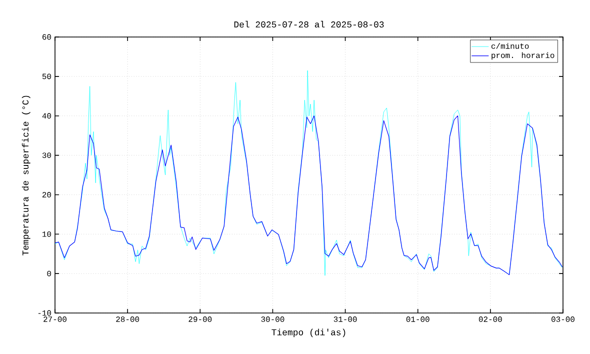  I want to click on chart-title: Del 2025-07-28 al 2025-08-03, so click(309, 24).